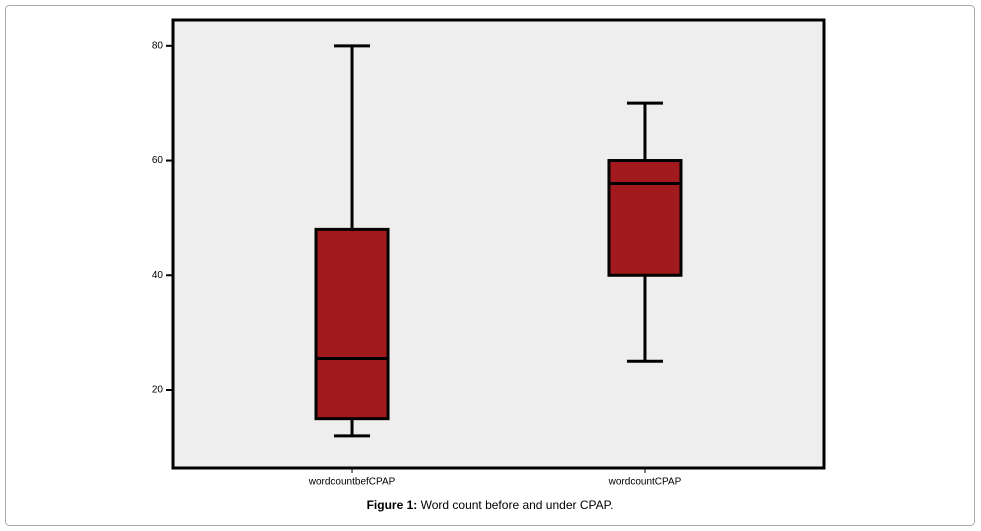 The image size is (981, 531). Describe the element at coordinates (158, 45) in the screenshot. I see `y-tick-label: 80` at that location.